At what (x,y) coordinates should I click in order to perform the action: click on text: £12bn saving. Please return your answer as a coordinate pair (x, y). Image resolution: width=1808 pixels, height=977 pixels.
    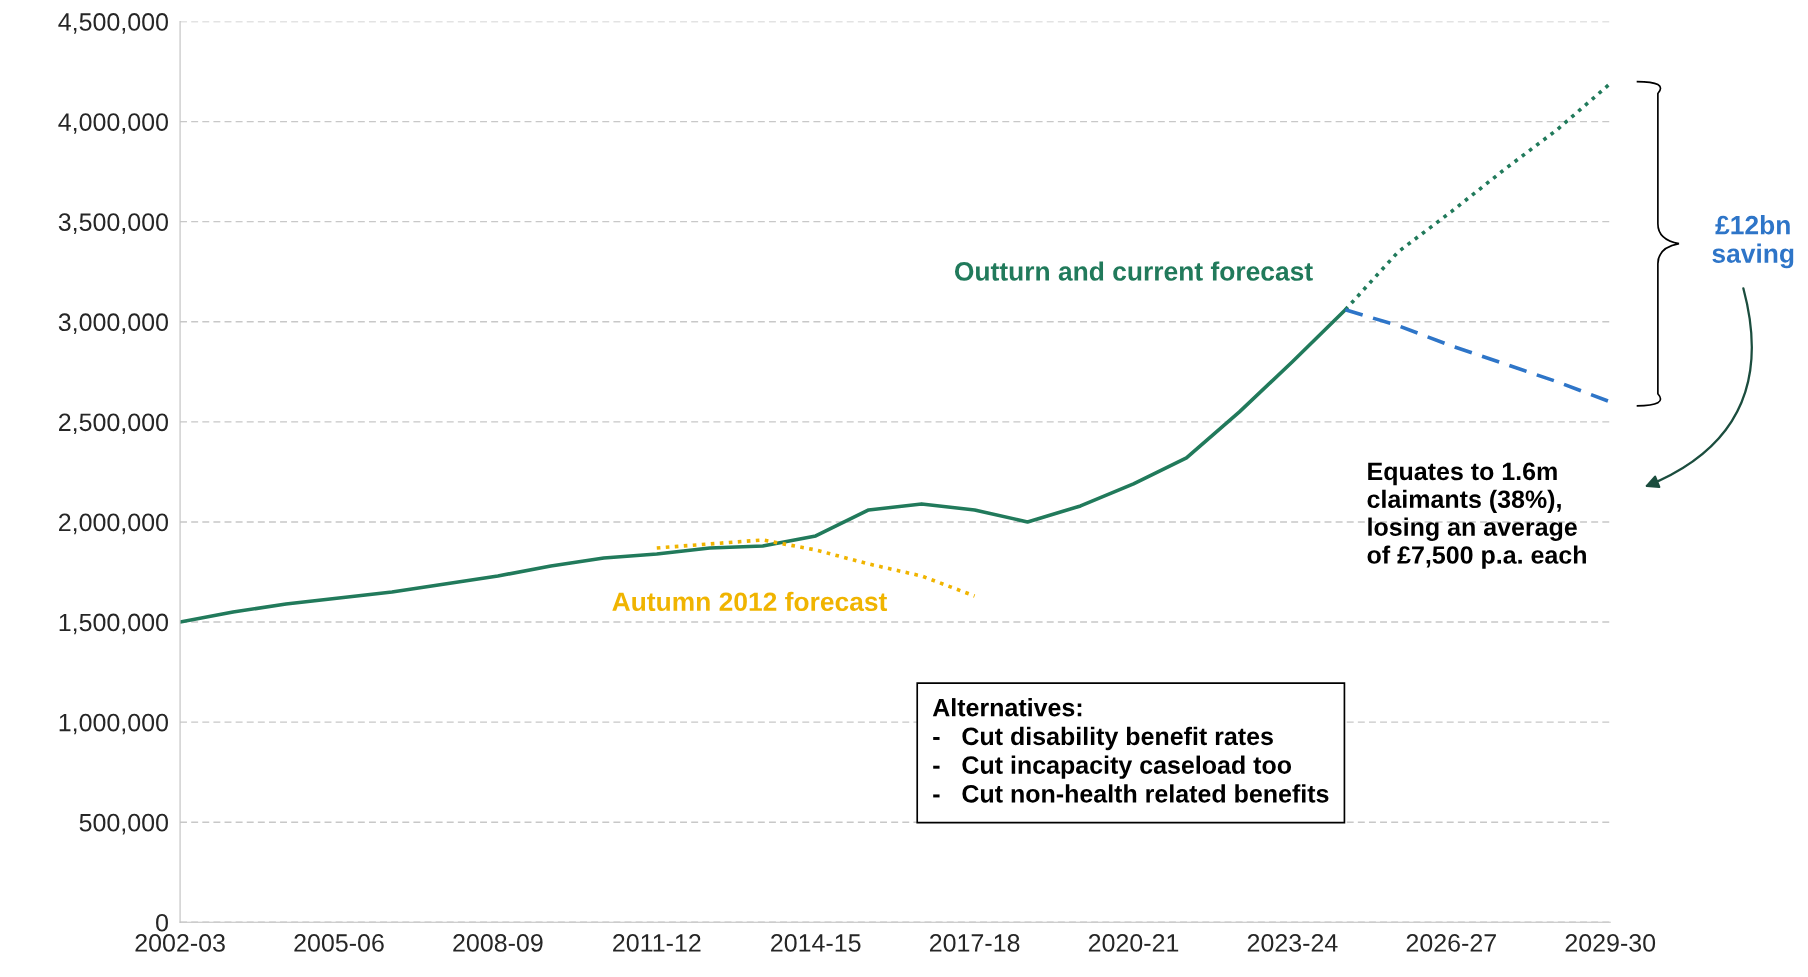
    Looking at the image, I should click on (1753, 242).